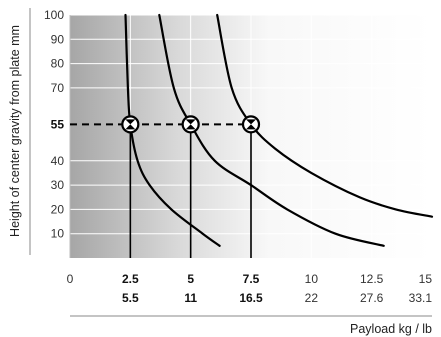 The width and height of the screenshot is (441, 337). I want to click on x-tick-labels: 0 2.5 5.5 5 11 7.5 16.5 10 22 12.5 27.6 15 33.1, so click(250, 288).